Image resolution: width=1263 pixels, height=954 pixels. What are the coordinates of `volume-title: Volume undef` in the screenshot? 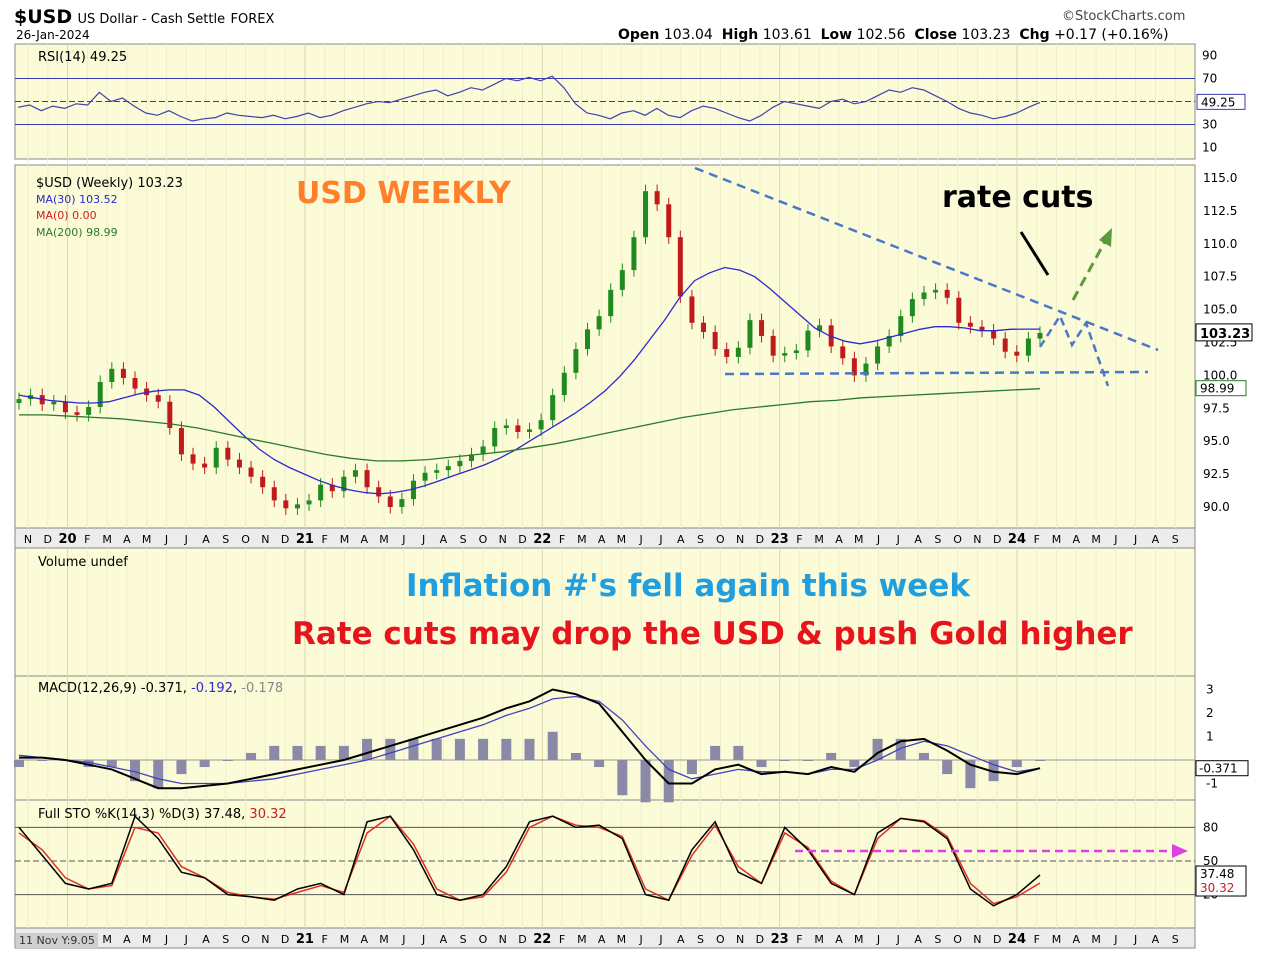 It's located at (83, 562).